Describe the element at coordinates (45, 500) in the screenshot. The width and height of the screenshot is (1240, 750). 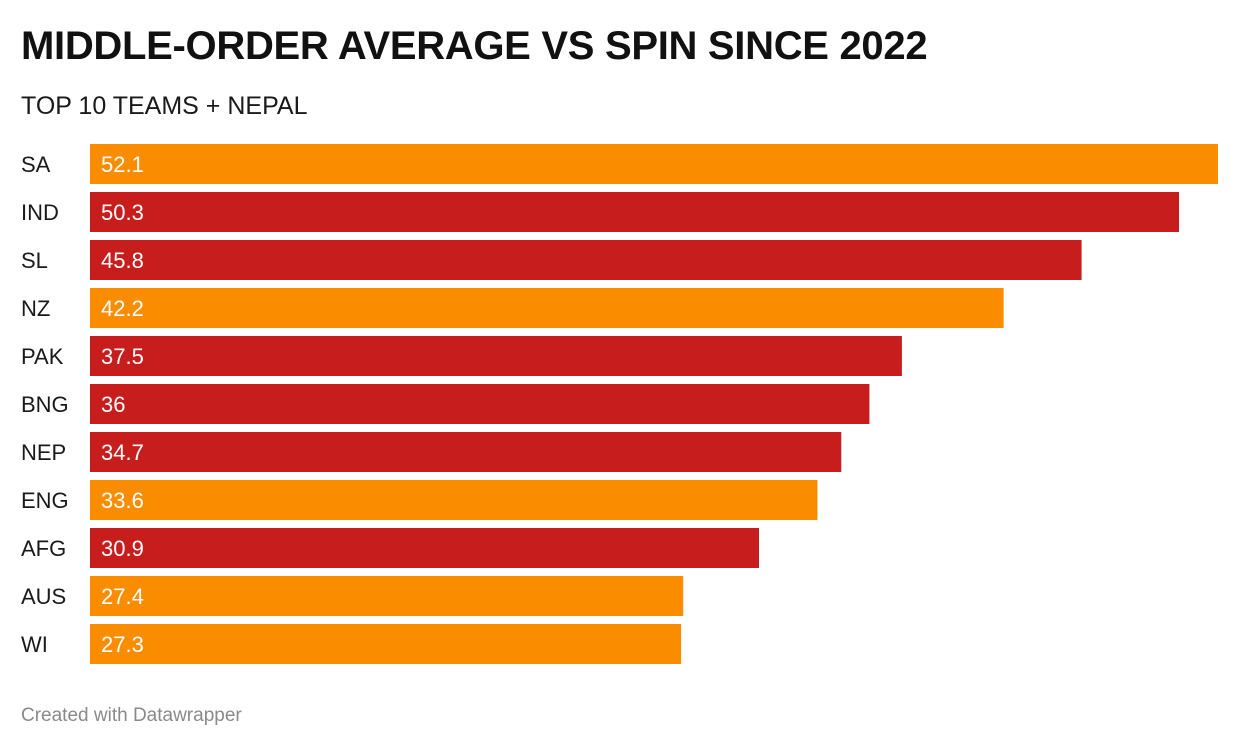
I see `category-label-eng: ENG` at that location.